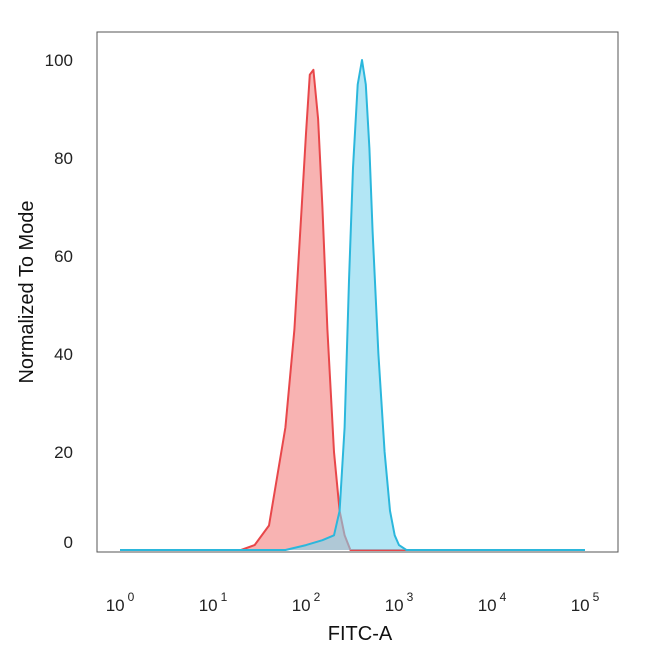 This screenshot has width=650, height=658. I want to click on x-axis-ticks: 10 0 10 1 10 2 10 3 10 4 10 5, so click(353, 602).